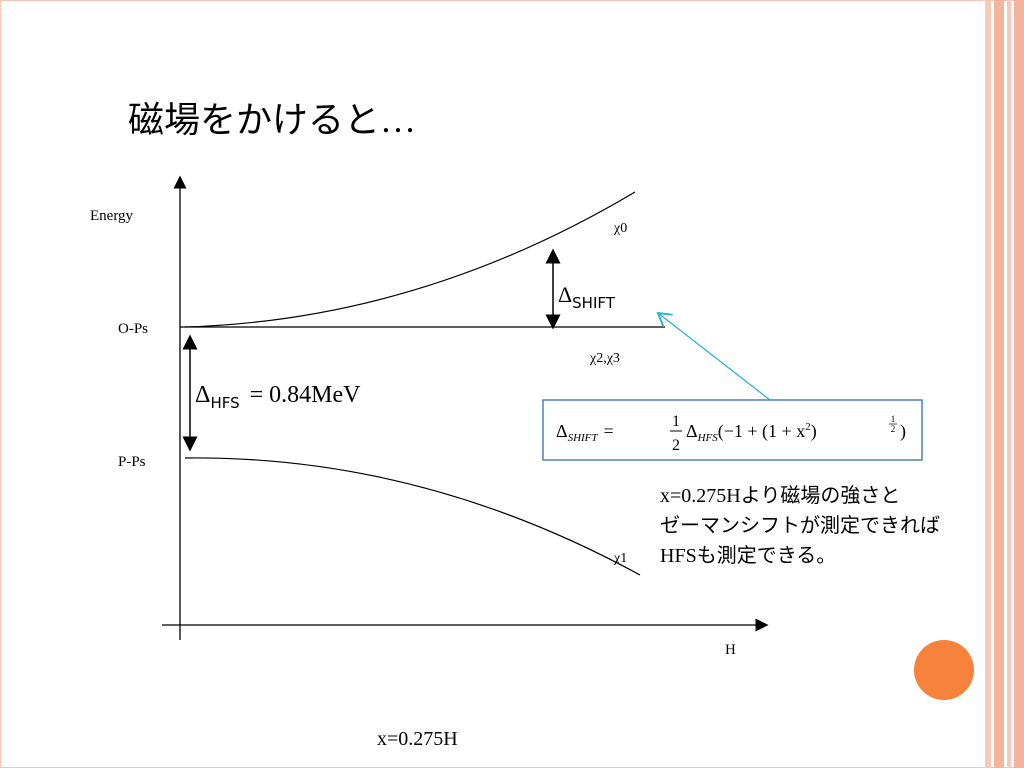  Describe the element at coordinates (808, 427) in the screenshot. I see `f-sup: 2` at that location.